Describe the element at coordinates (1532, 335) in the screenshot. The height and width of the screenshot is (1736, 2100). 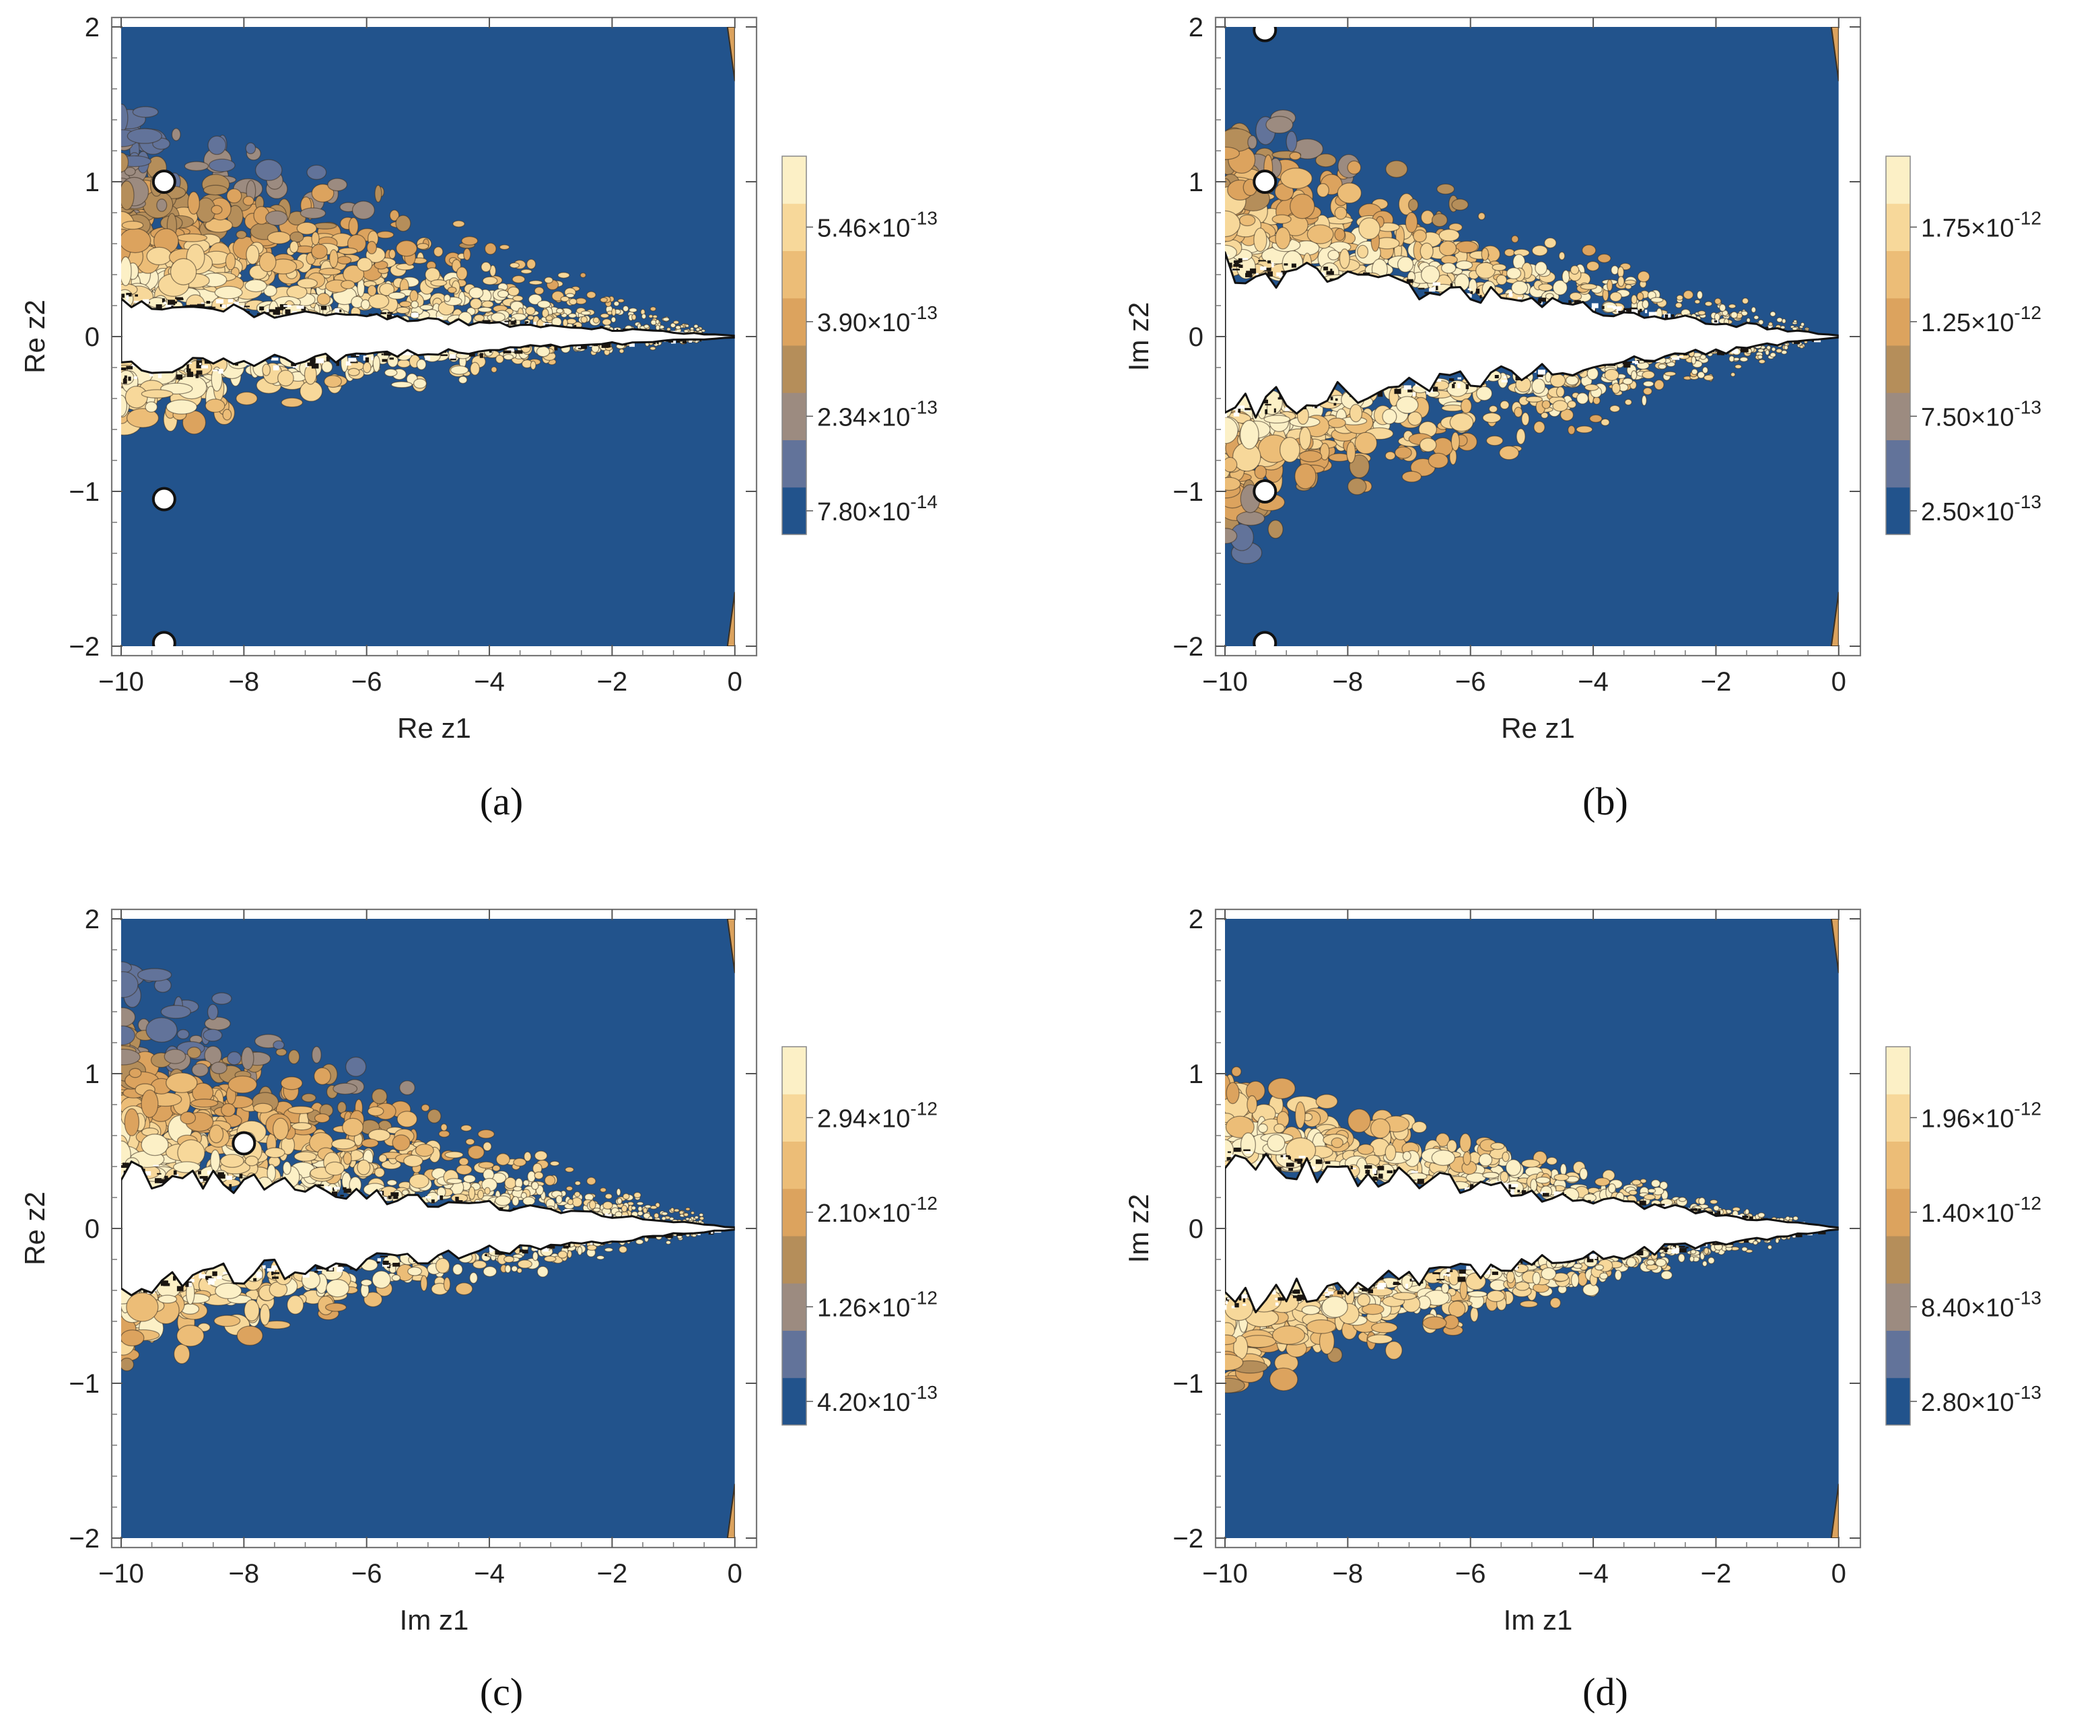
I see `white-wedge` at that location.